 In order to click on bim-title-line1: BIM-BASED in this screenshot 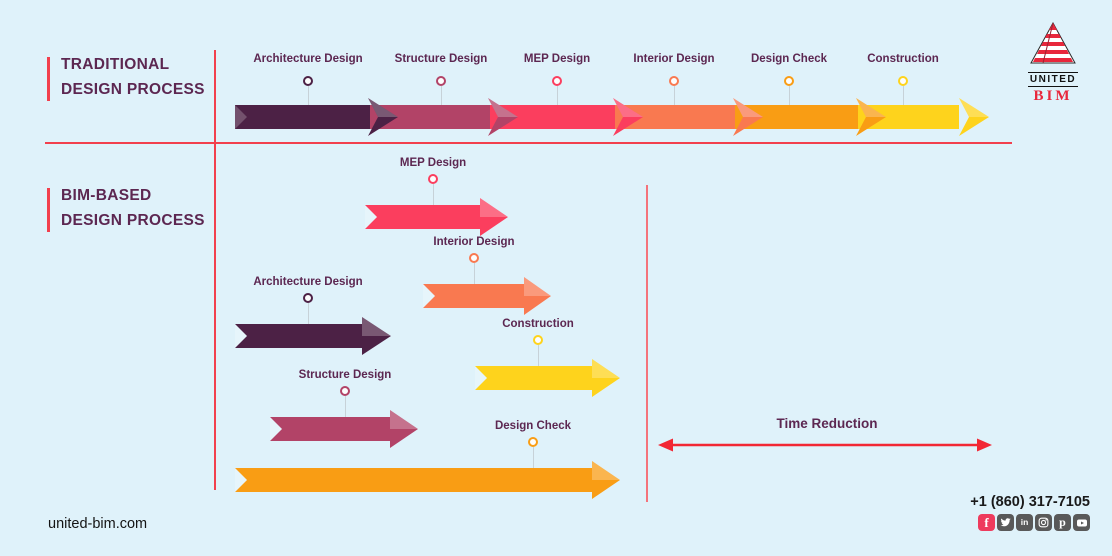, I will do `click(106, 195)`.